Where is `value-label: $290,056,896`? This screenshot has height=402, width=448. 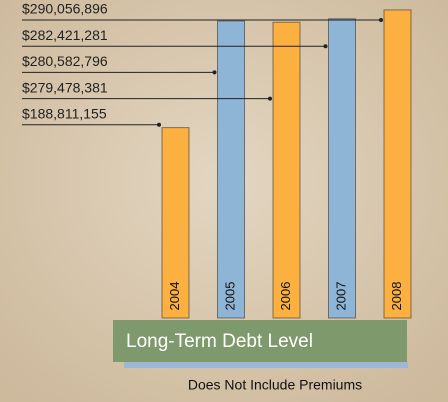 value-label: $290,056,896 is located at coordinates (65, 9).